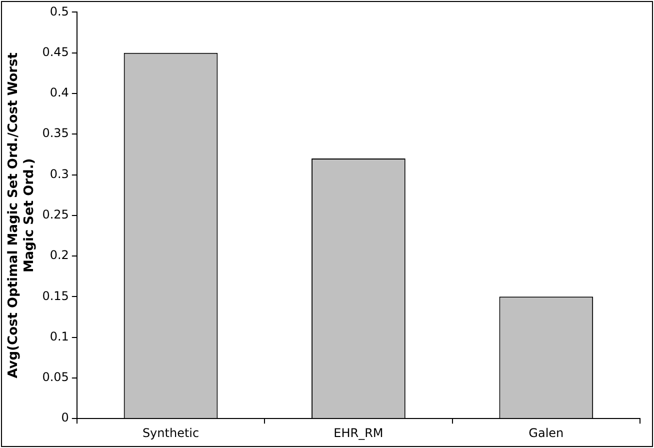 The image size is (654, 448). Describe the element at coordinates (59, 93) in the screenshot. I see `y-tick-label: 0.4` at that location.